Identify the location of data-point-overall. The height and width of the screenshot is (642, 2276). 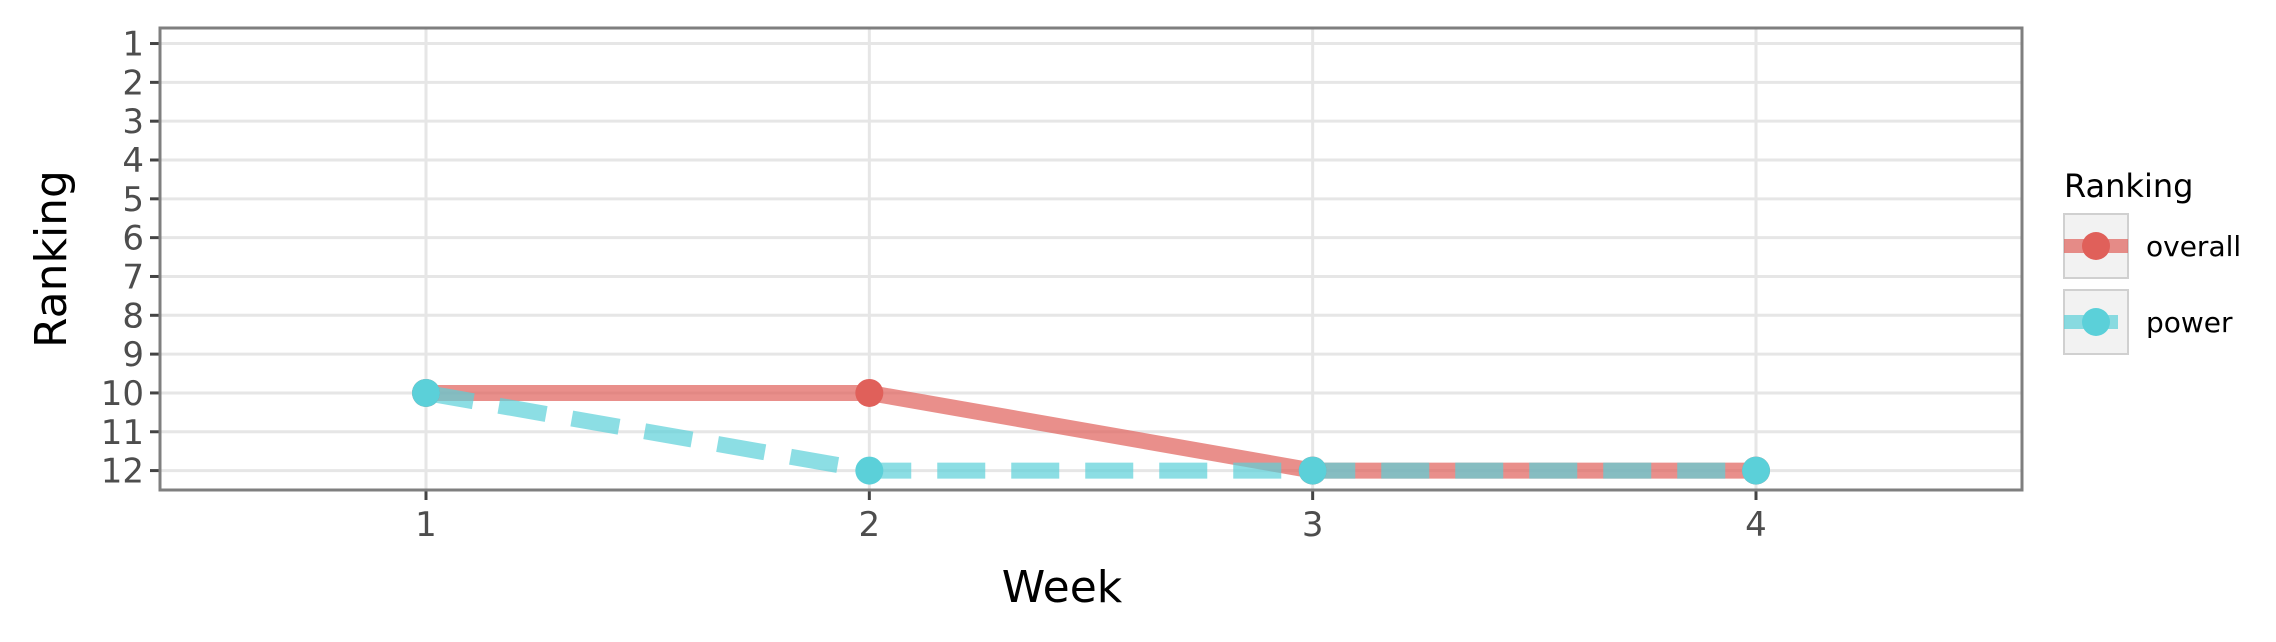
(869, 392).